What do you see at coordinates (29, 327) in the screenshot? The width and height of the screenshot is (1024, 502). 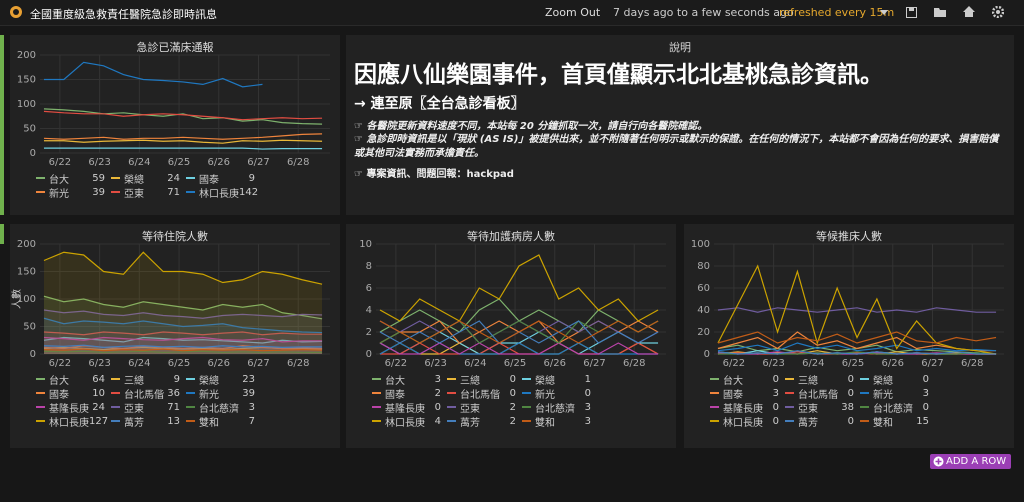 I see `y-tick-label: 50` at bounding box center [29, 327].